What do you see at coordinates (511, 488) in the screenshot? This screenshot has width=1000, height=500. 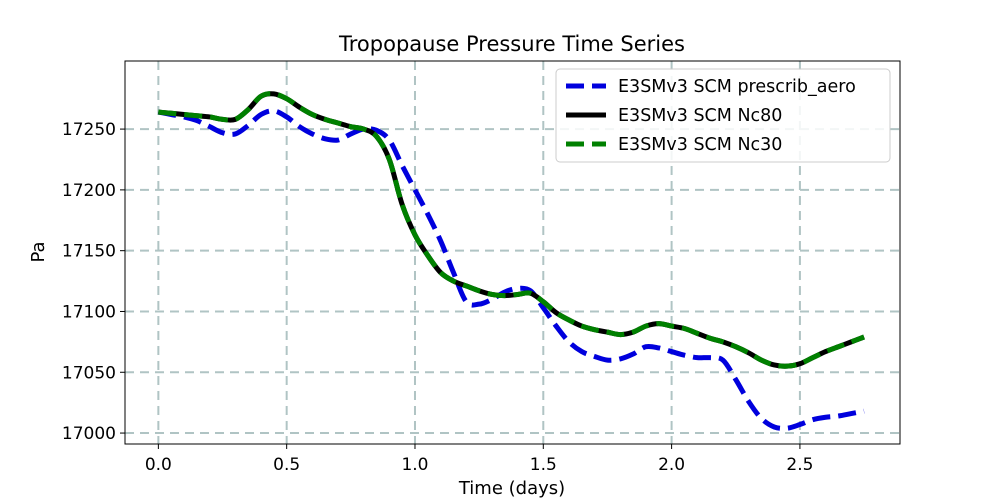 I see `x-axis-label: Time (days)` at bounding box center [511, 488].